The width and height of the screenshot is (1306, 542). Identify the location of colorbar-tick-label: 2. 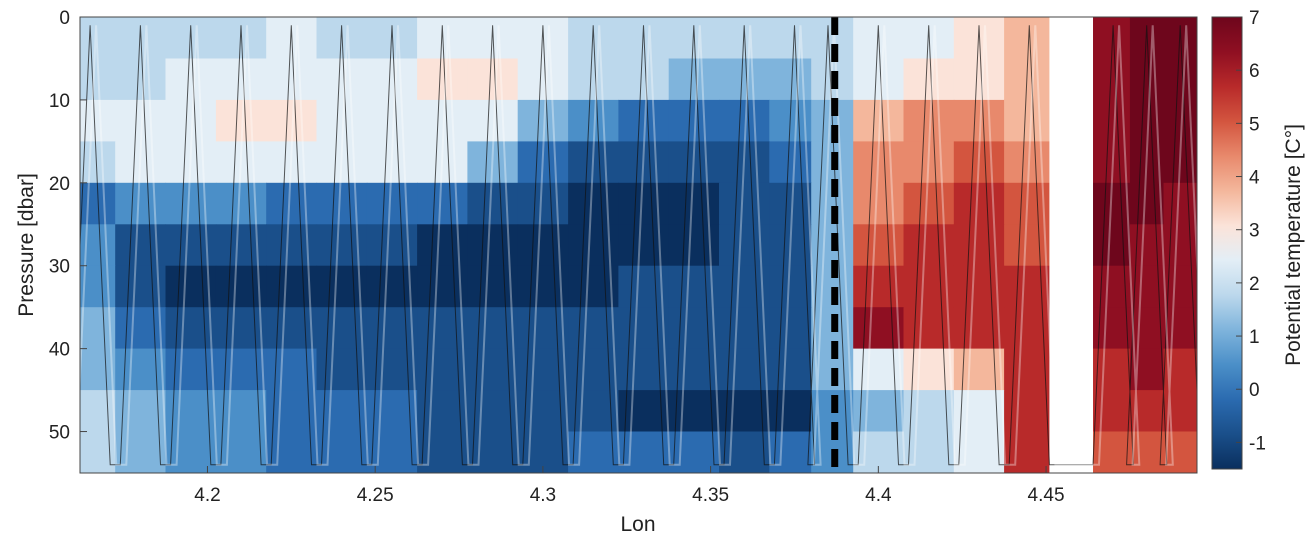
(1254, 284).